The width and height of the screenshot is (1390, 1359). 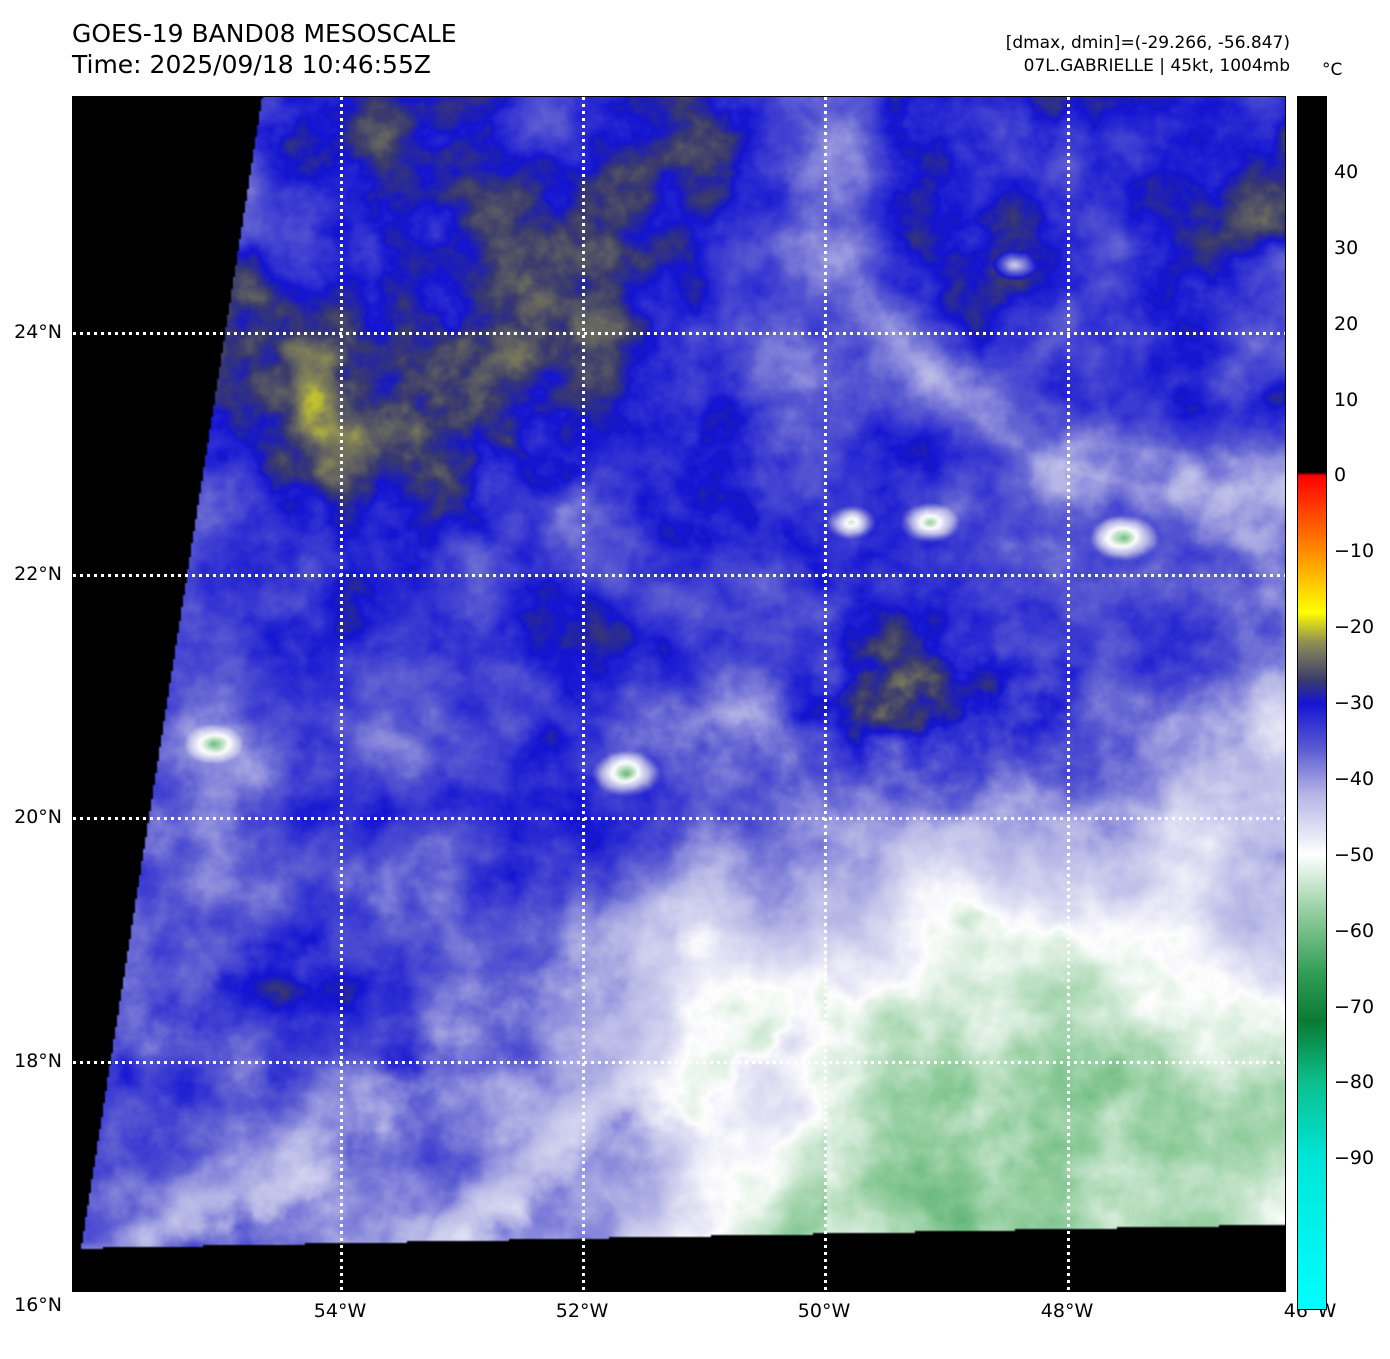 I want to click on latitude-tick-label: 20°N, so click(x=38, y=817).